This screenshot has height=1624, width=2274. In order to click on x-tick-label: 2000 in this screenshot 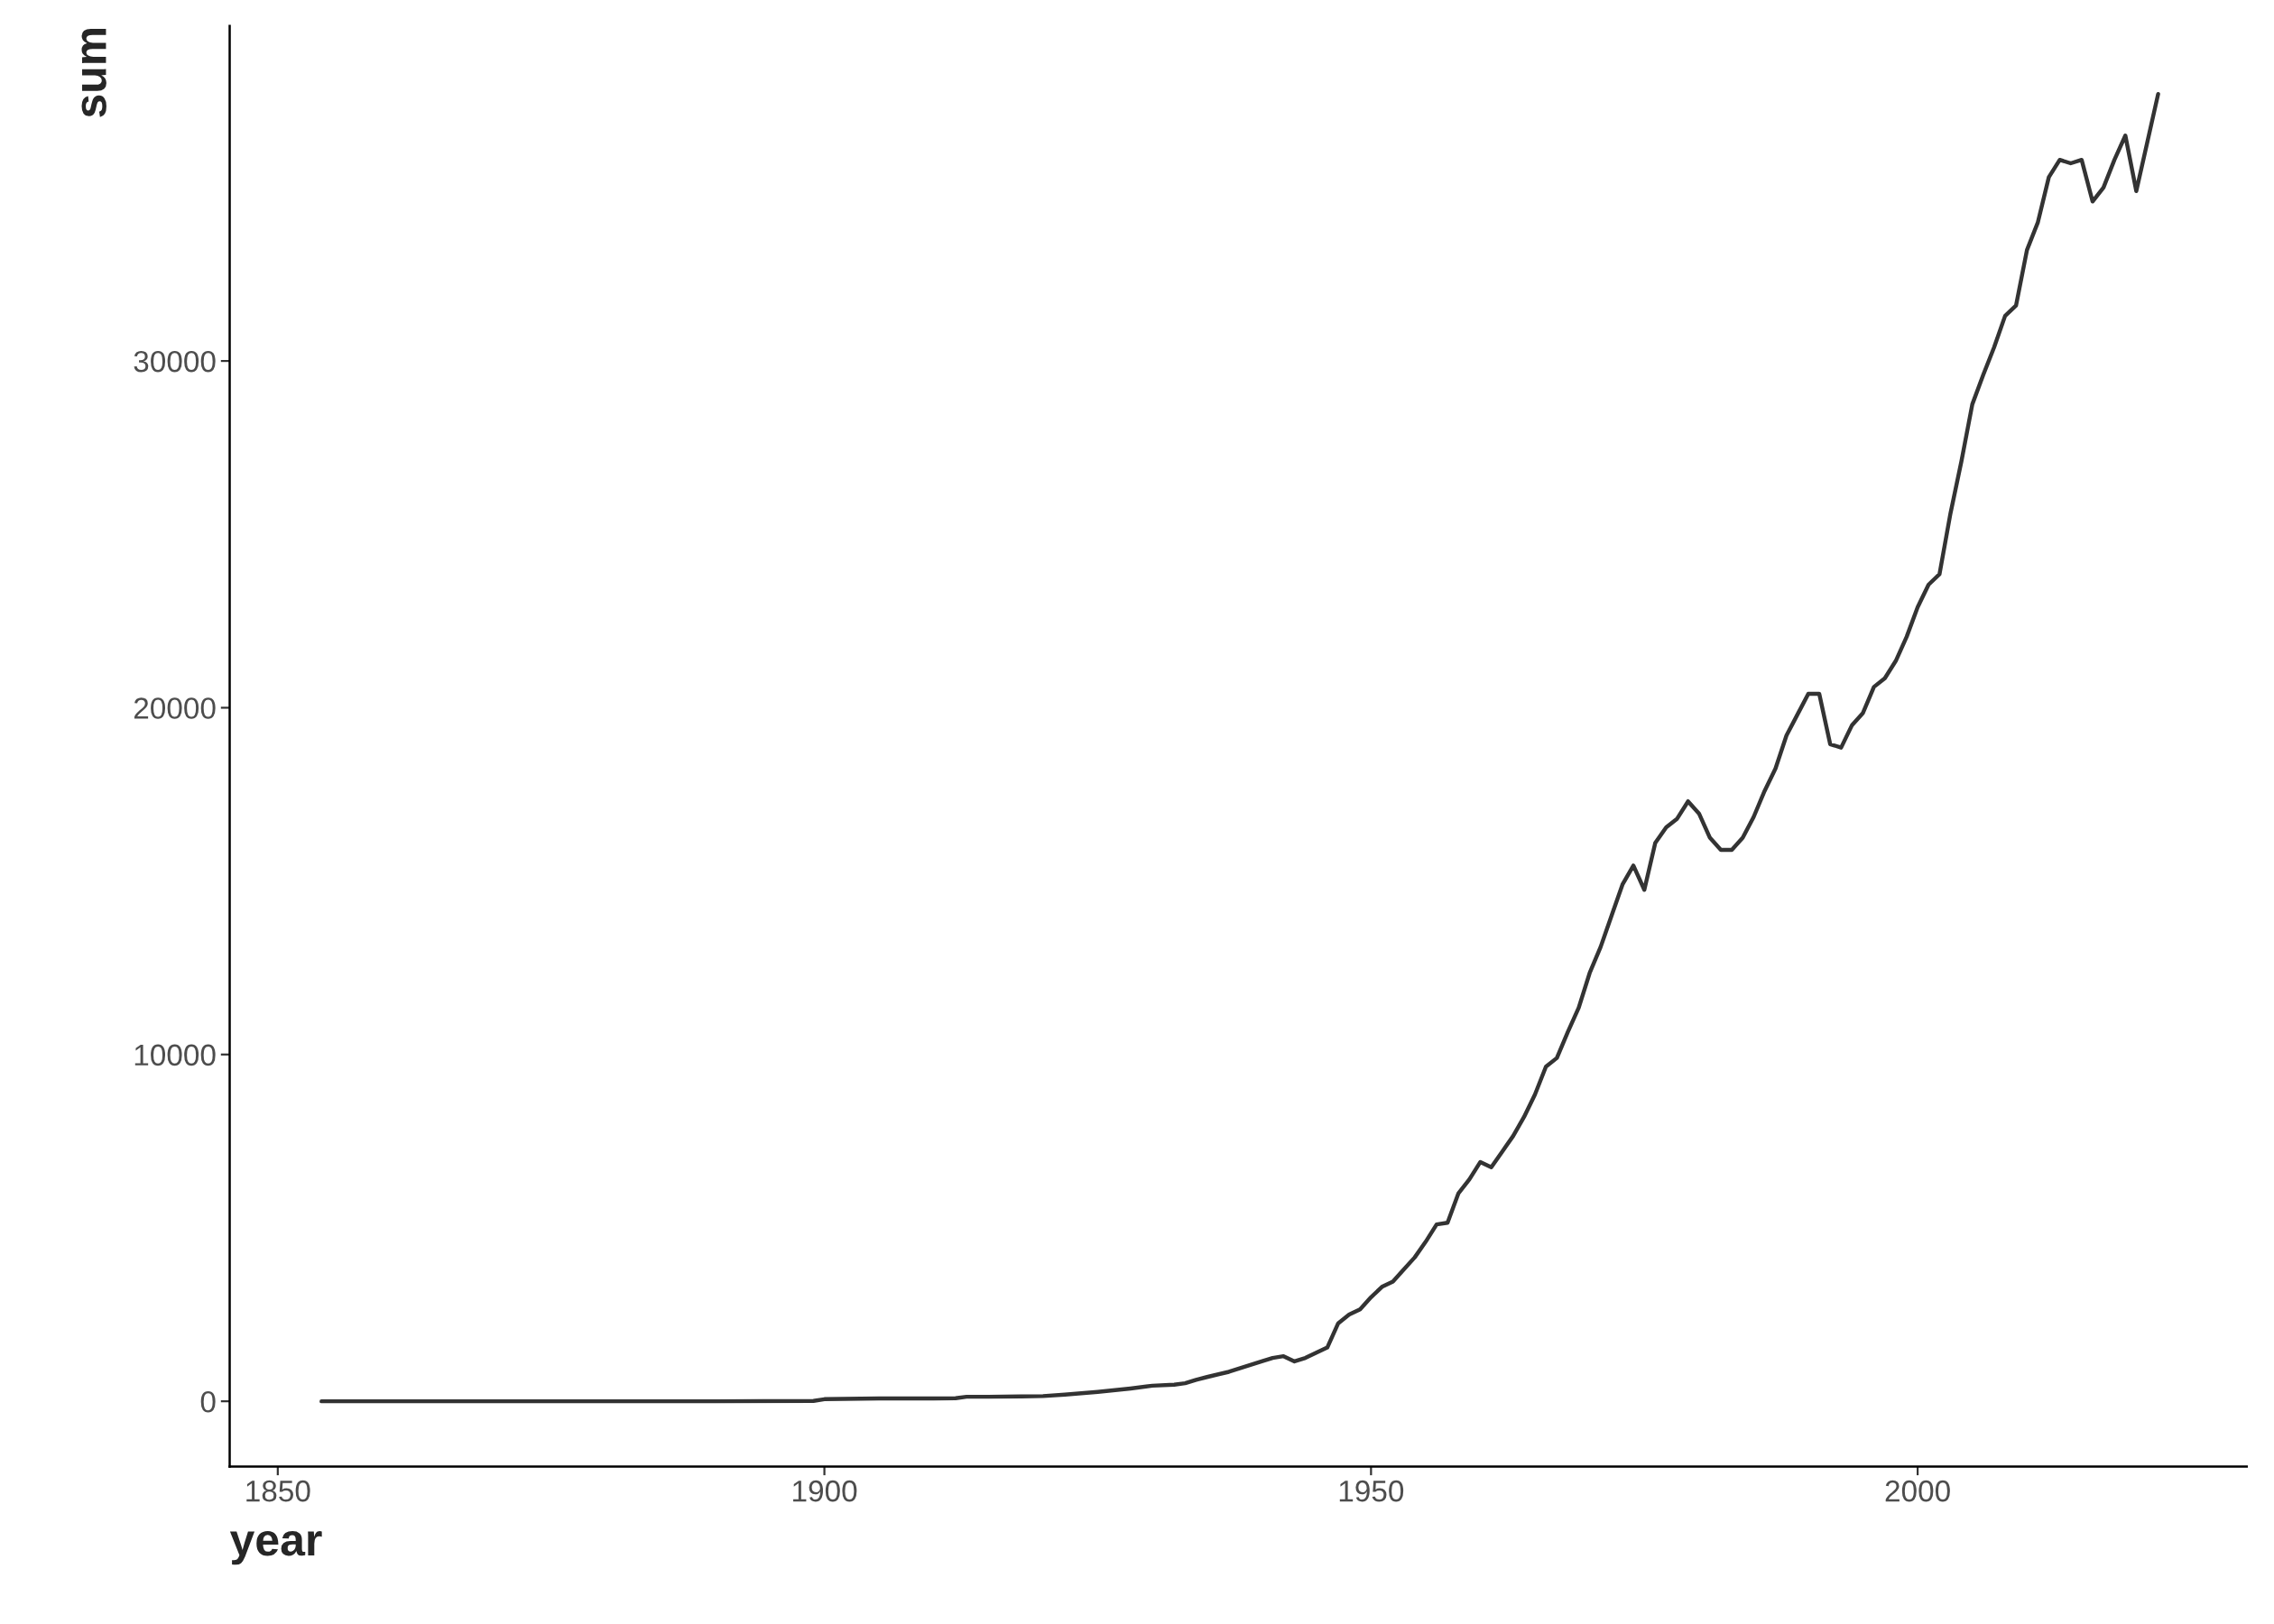, I will do `click(1917, 1491)`.